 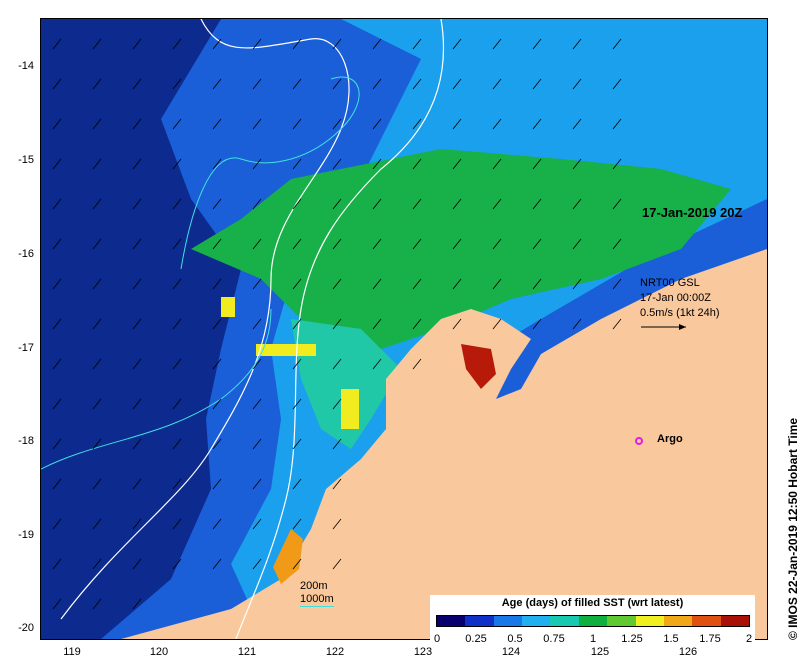 What do you see at coordinates (317, 600) in the screenshot?
I see `contour-1000m-label: 1000m` at bounding box center [317, 600].